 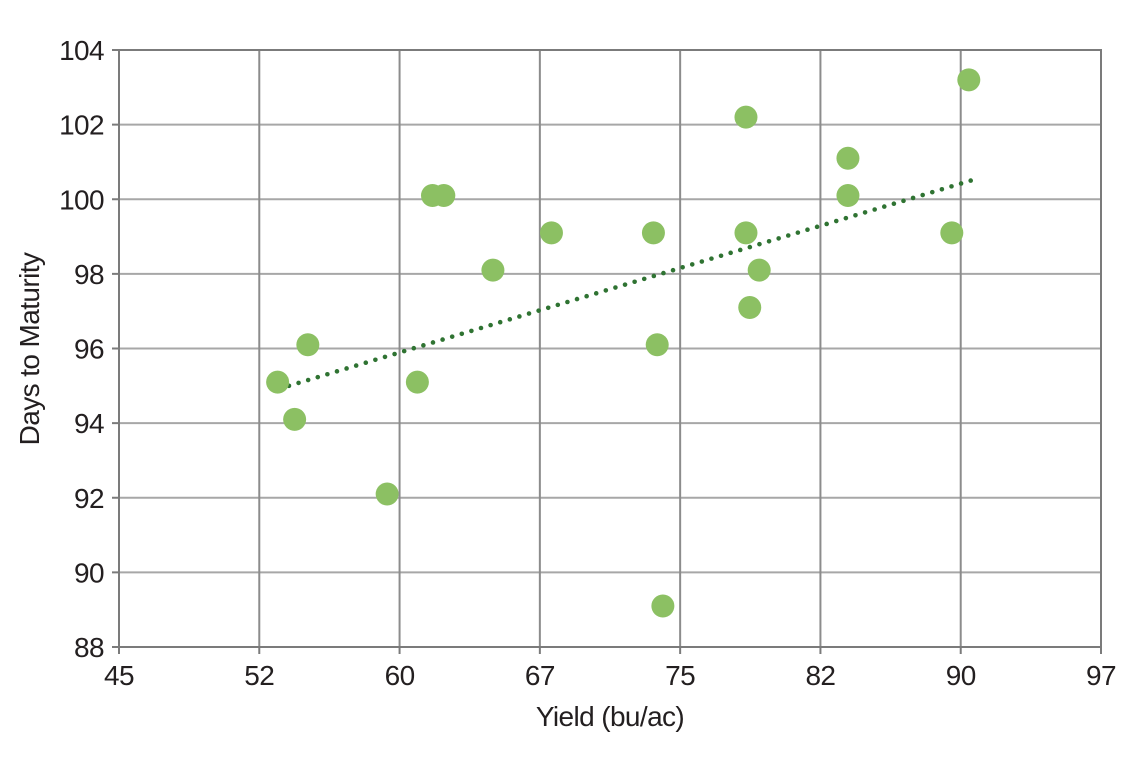 What do you see at coordinates (81, 199) in the screenshot?
I see `y-tick-label: 100` at bounding box center [81, 199].